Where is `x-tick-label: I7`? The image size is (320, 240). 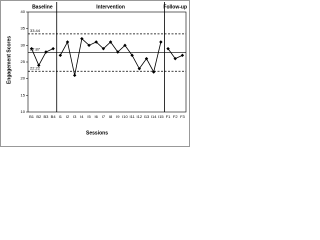 x-tick-label: I7 is located at coordinates (104, 116).